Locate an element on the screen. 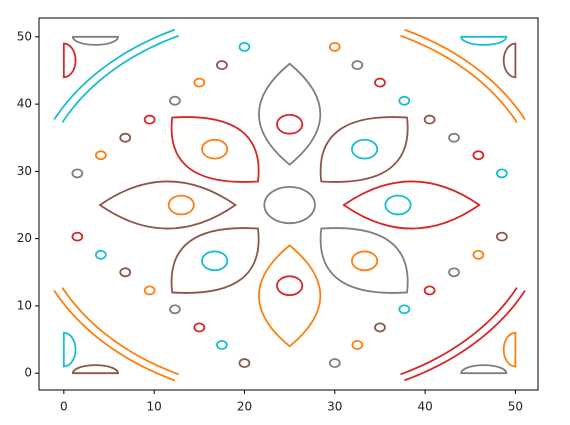  x-tick-label: 0 is located at coordinates (64, 407).